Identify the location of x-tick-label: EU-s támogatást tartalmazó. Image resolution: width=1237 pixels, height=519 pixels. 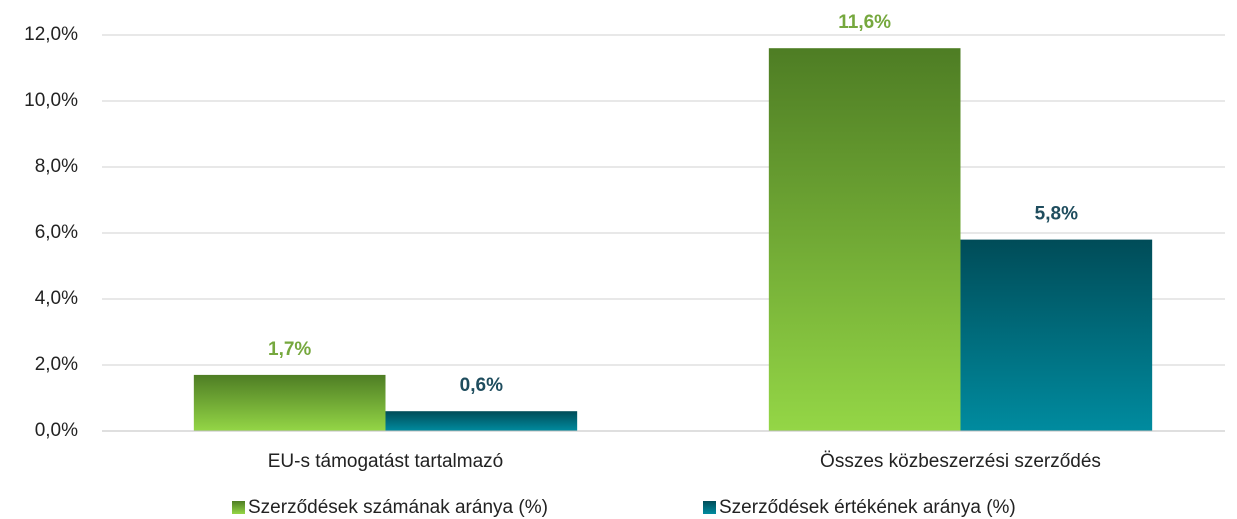
(385, 461).